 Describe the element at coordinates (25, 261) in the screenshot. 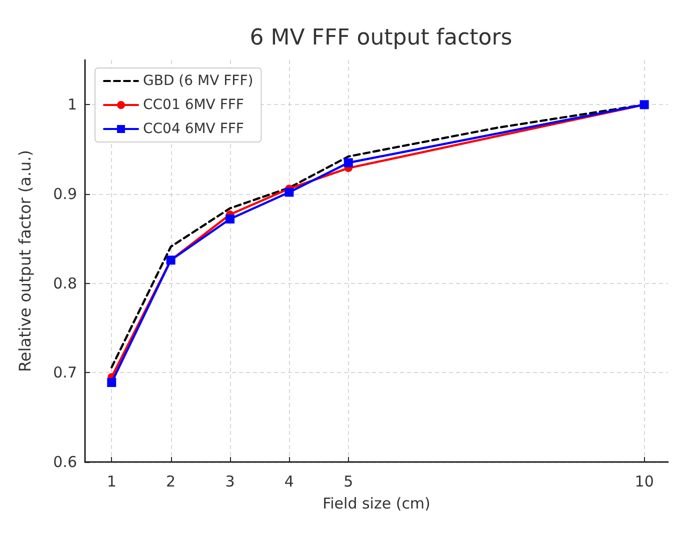

I see `y-axis-title: Relative output factor (a.u.)` at that location.